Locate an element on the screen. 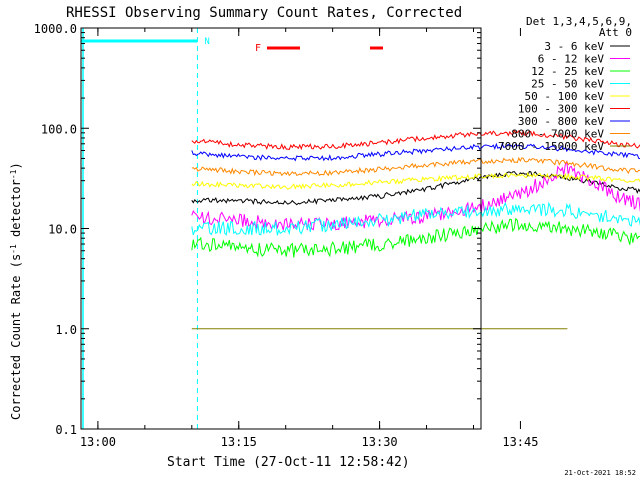 This screenshot has width=640, height=480. legend-title-line: Det 1,3,4,5,6,9, is located at coordinates (579, 21).